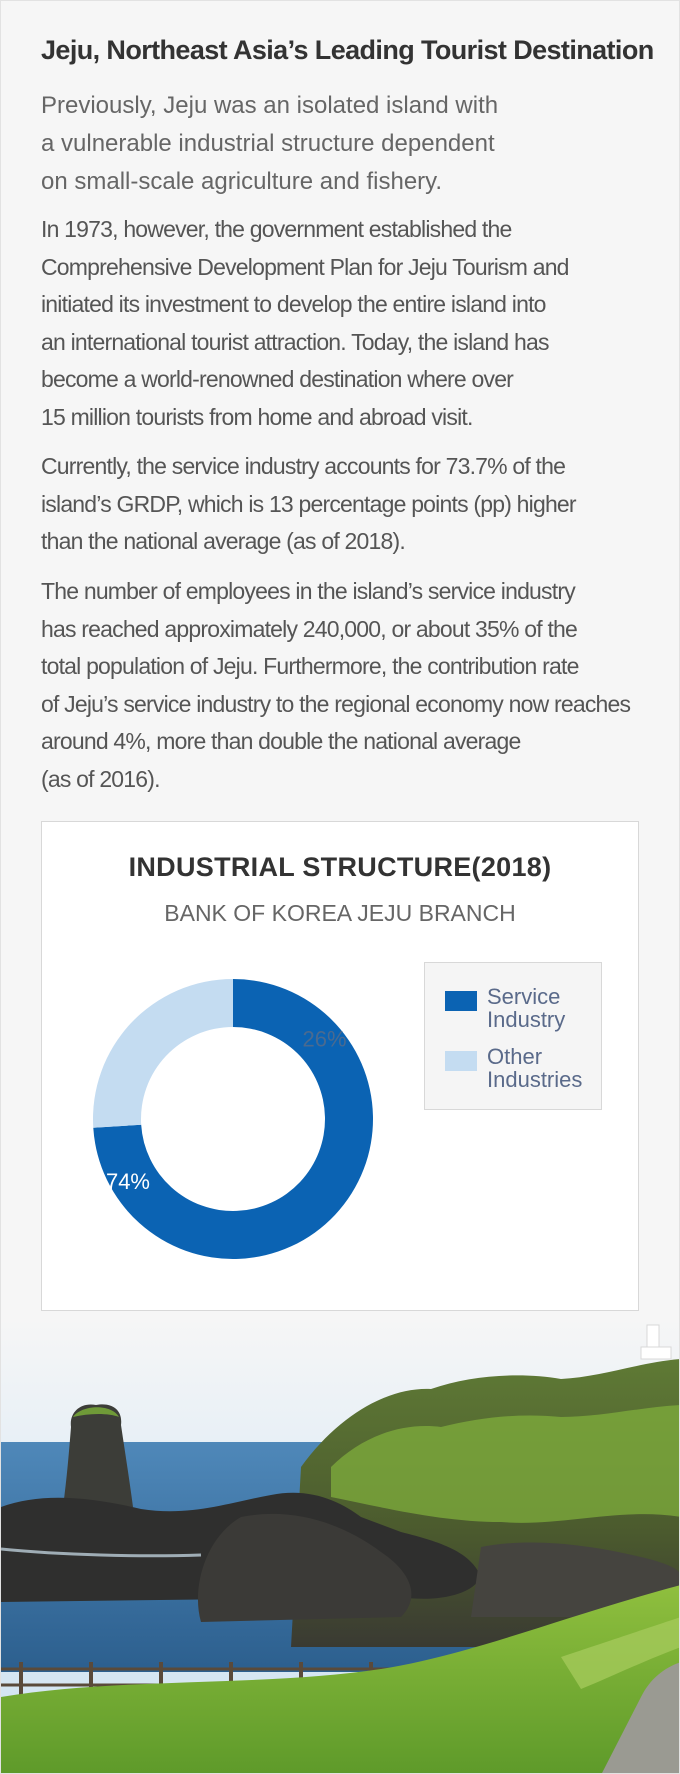 This screenshot has width=680, height=1774. Describe the element at coordinates (524, 996) in the screenshot. I see `legend-label-line: Service` at that location.